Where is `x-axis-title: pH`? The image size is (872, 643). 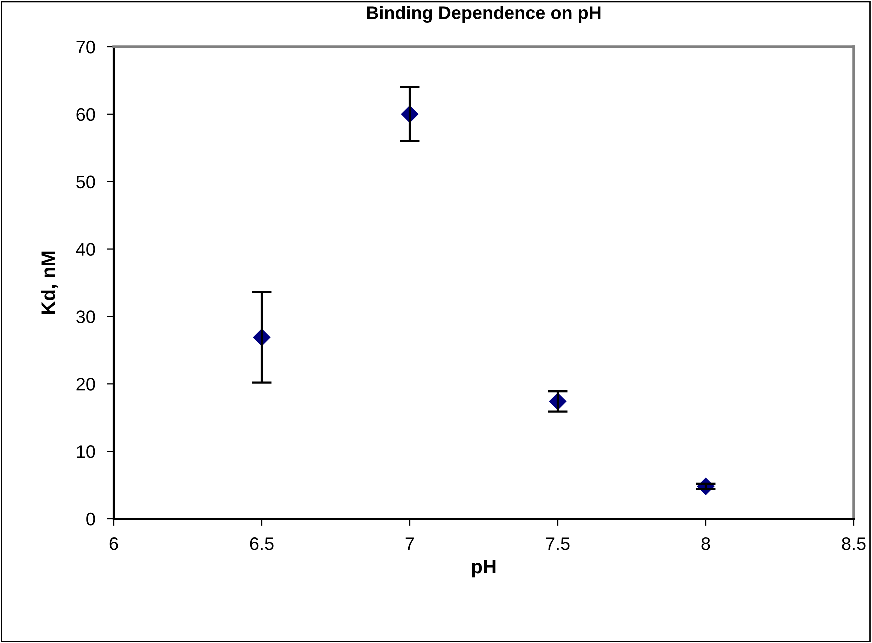
x-axis-title: pH is located at coordinates (484, 569).